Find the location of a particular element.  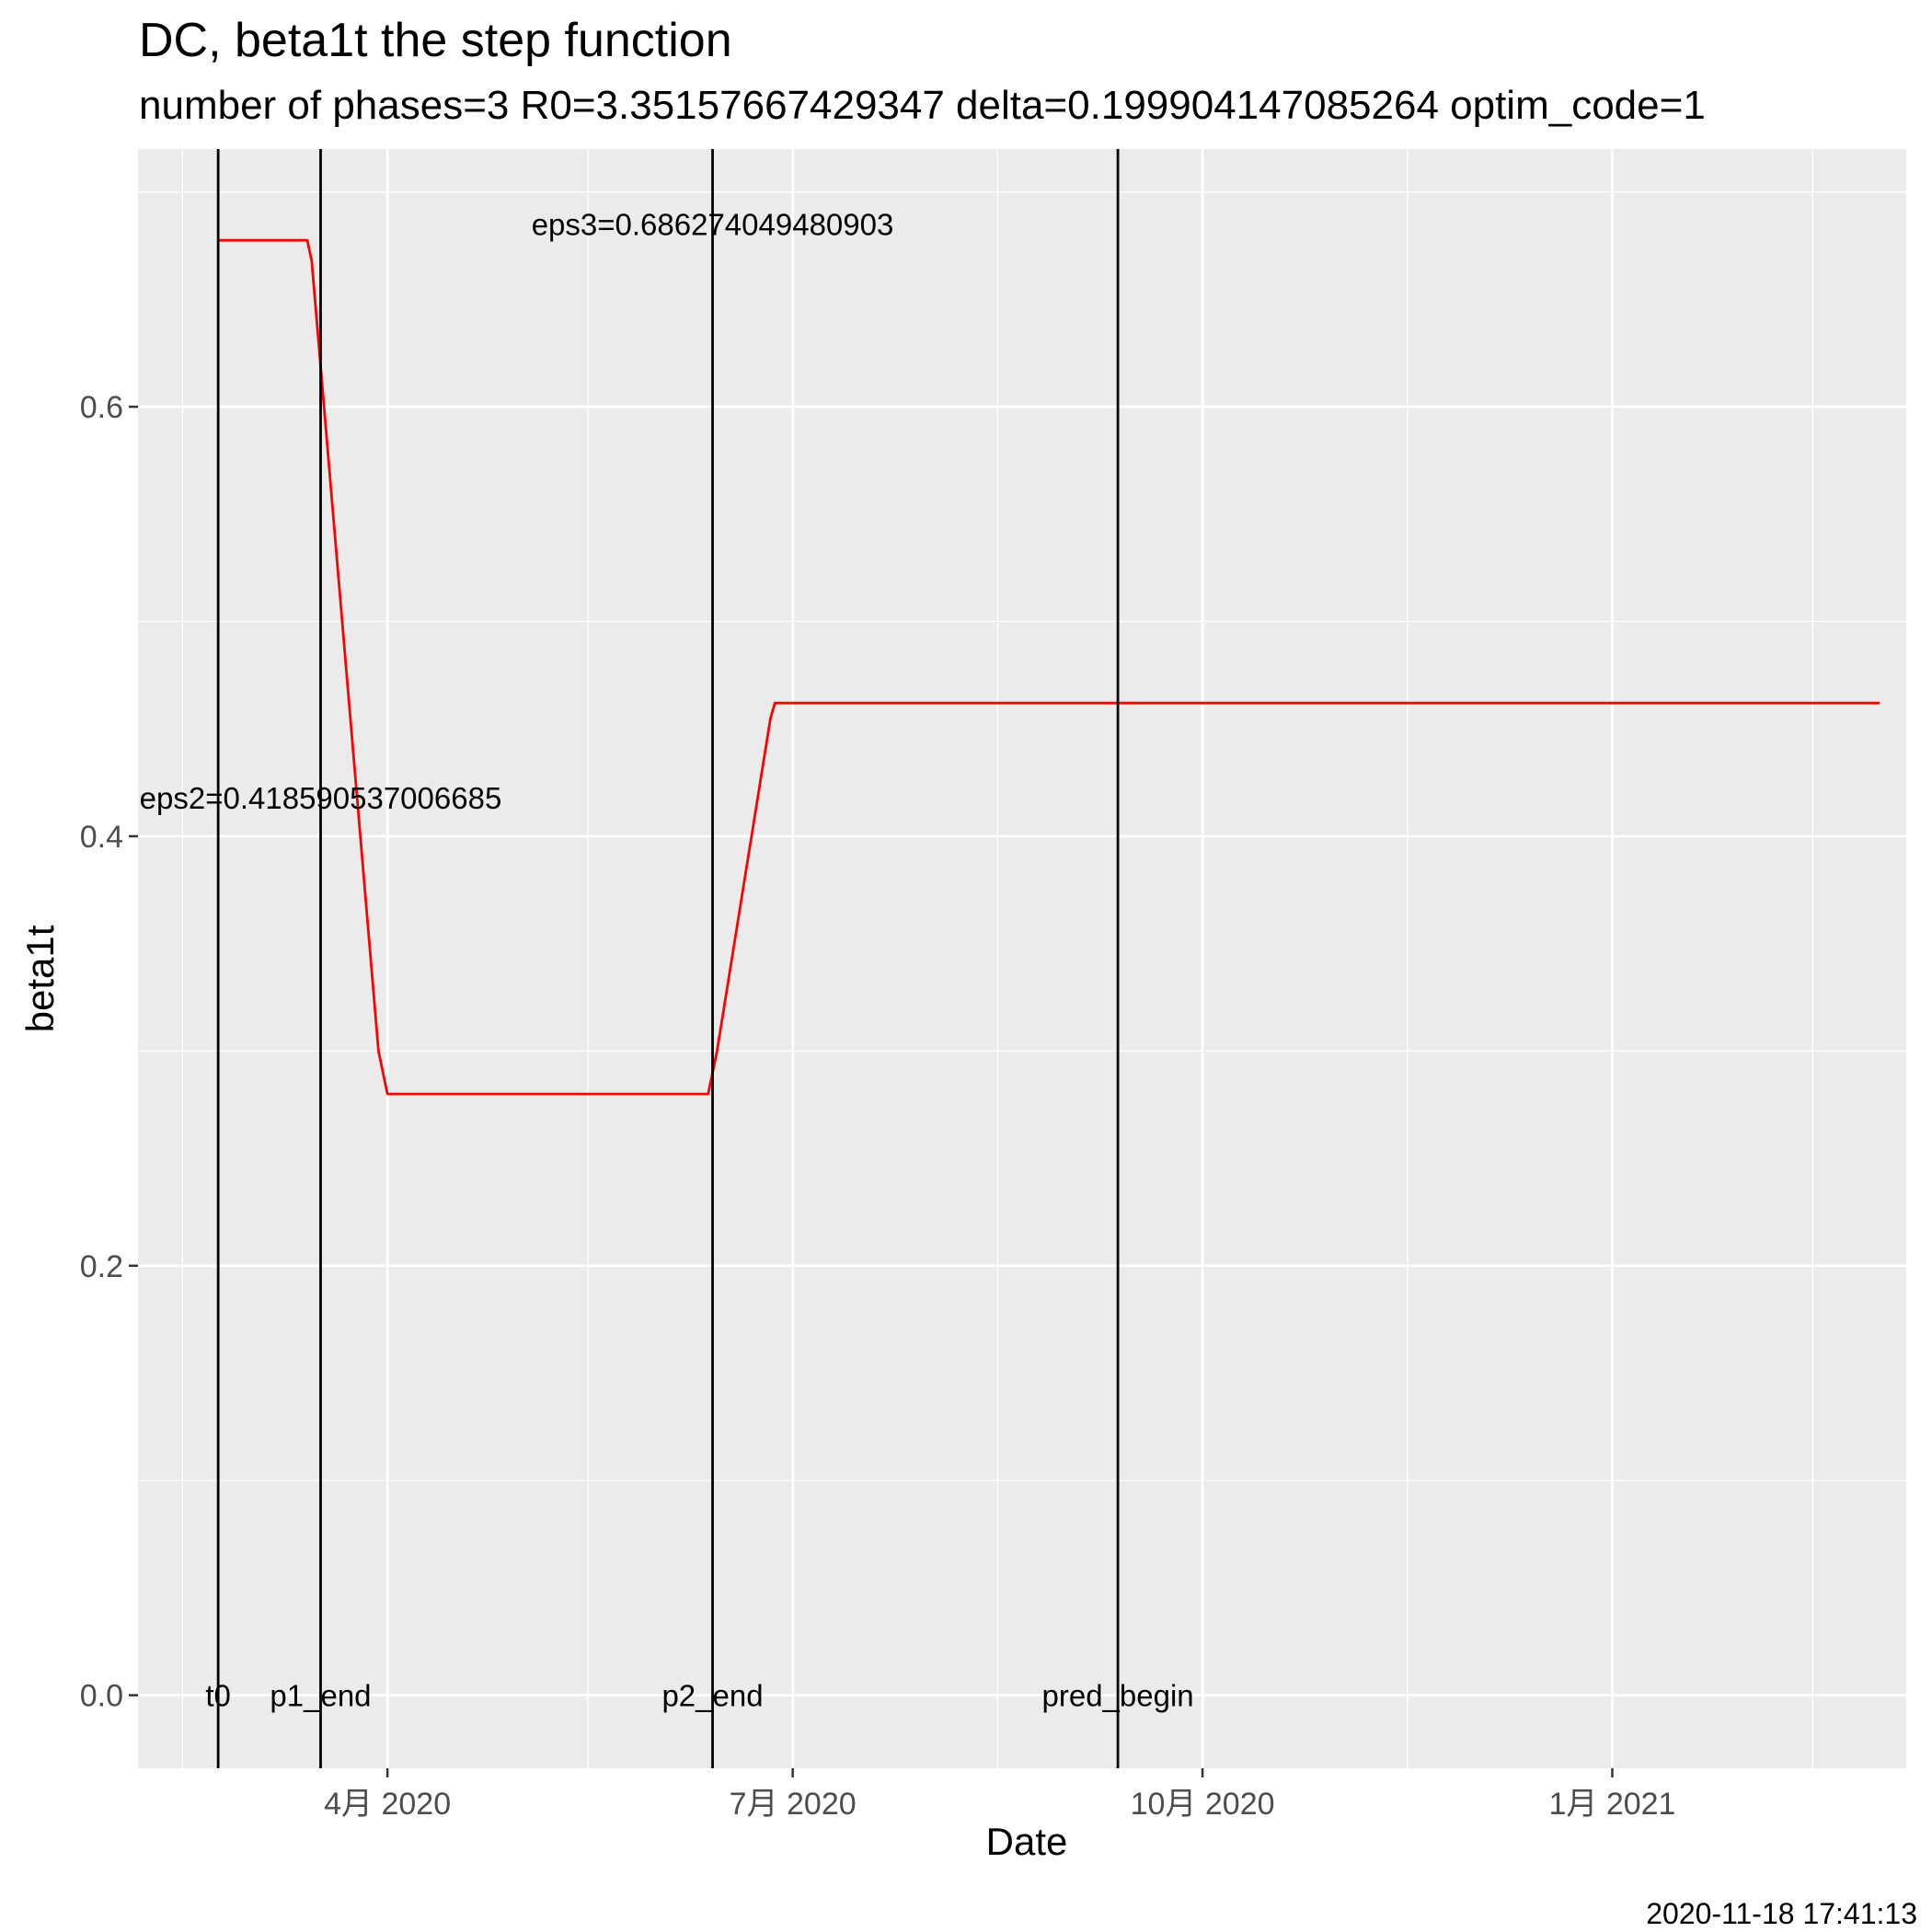

x-tick-label: 4月 2020 is located at coordinates (387, 1804).